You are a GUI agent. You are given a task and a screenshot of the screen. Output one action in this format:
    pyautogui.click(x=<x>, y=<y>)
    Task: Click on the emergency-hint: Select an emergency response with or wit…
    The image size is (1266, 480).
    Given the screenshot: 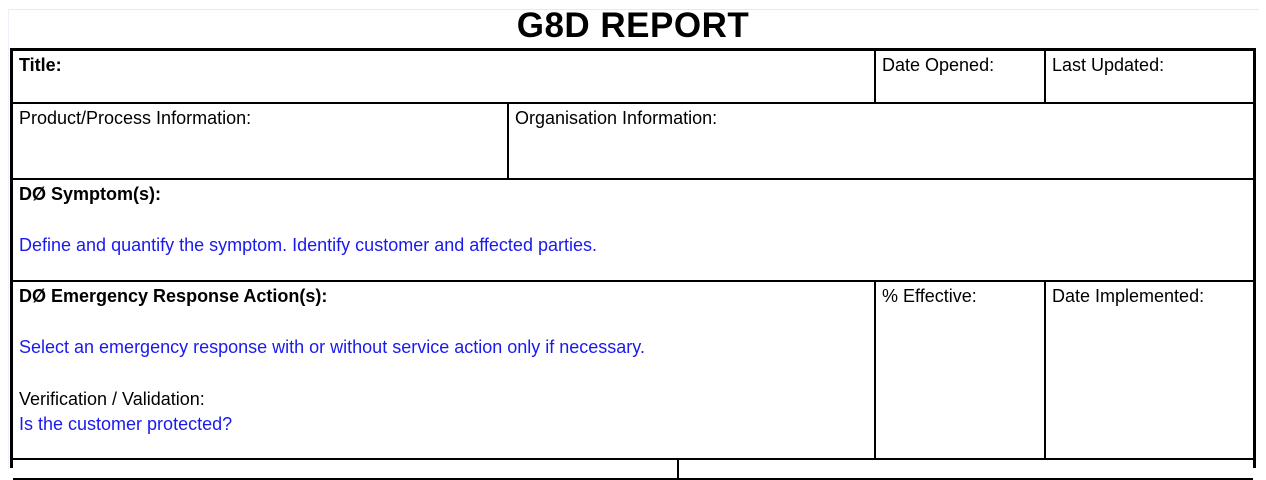 What is the action you would take?
    pyautogui.click(x=332, y=347)
    